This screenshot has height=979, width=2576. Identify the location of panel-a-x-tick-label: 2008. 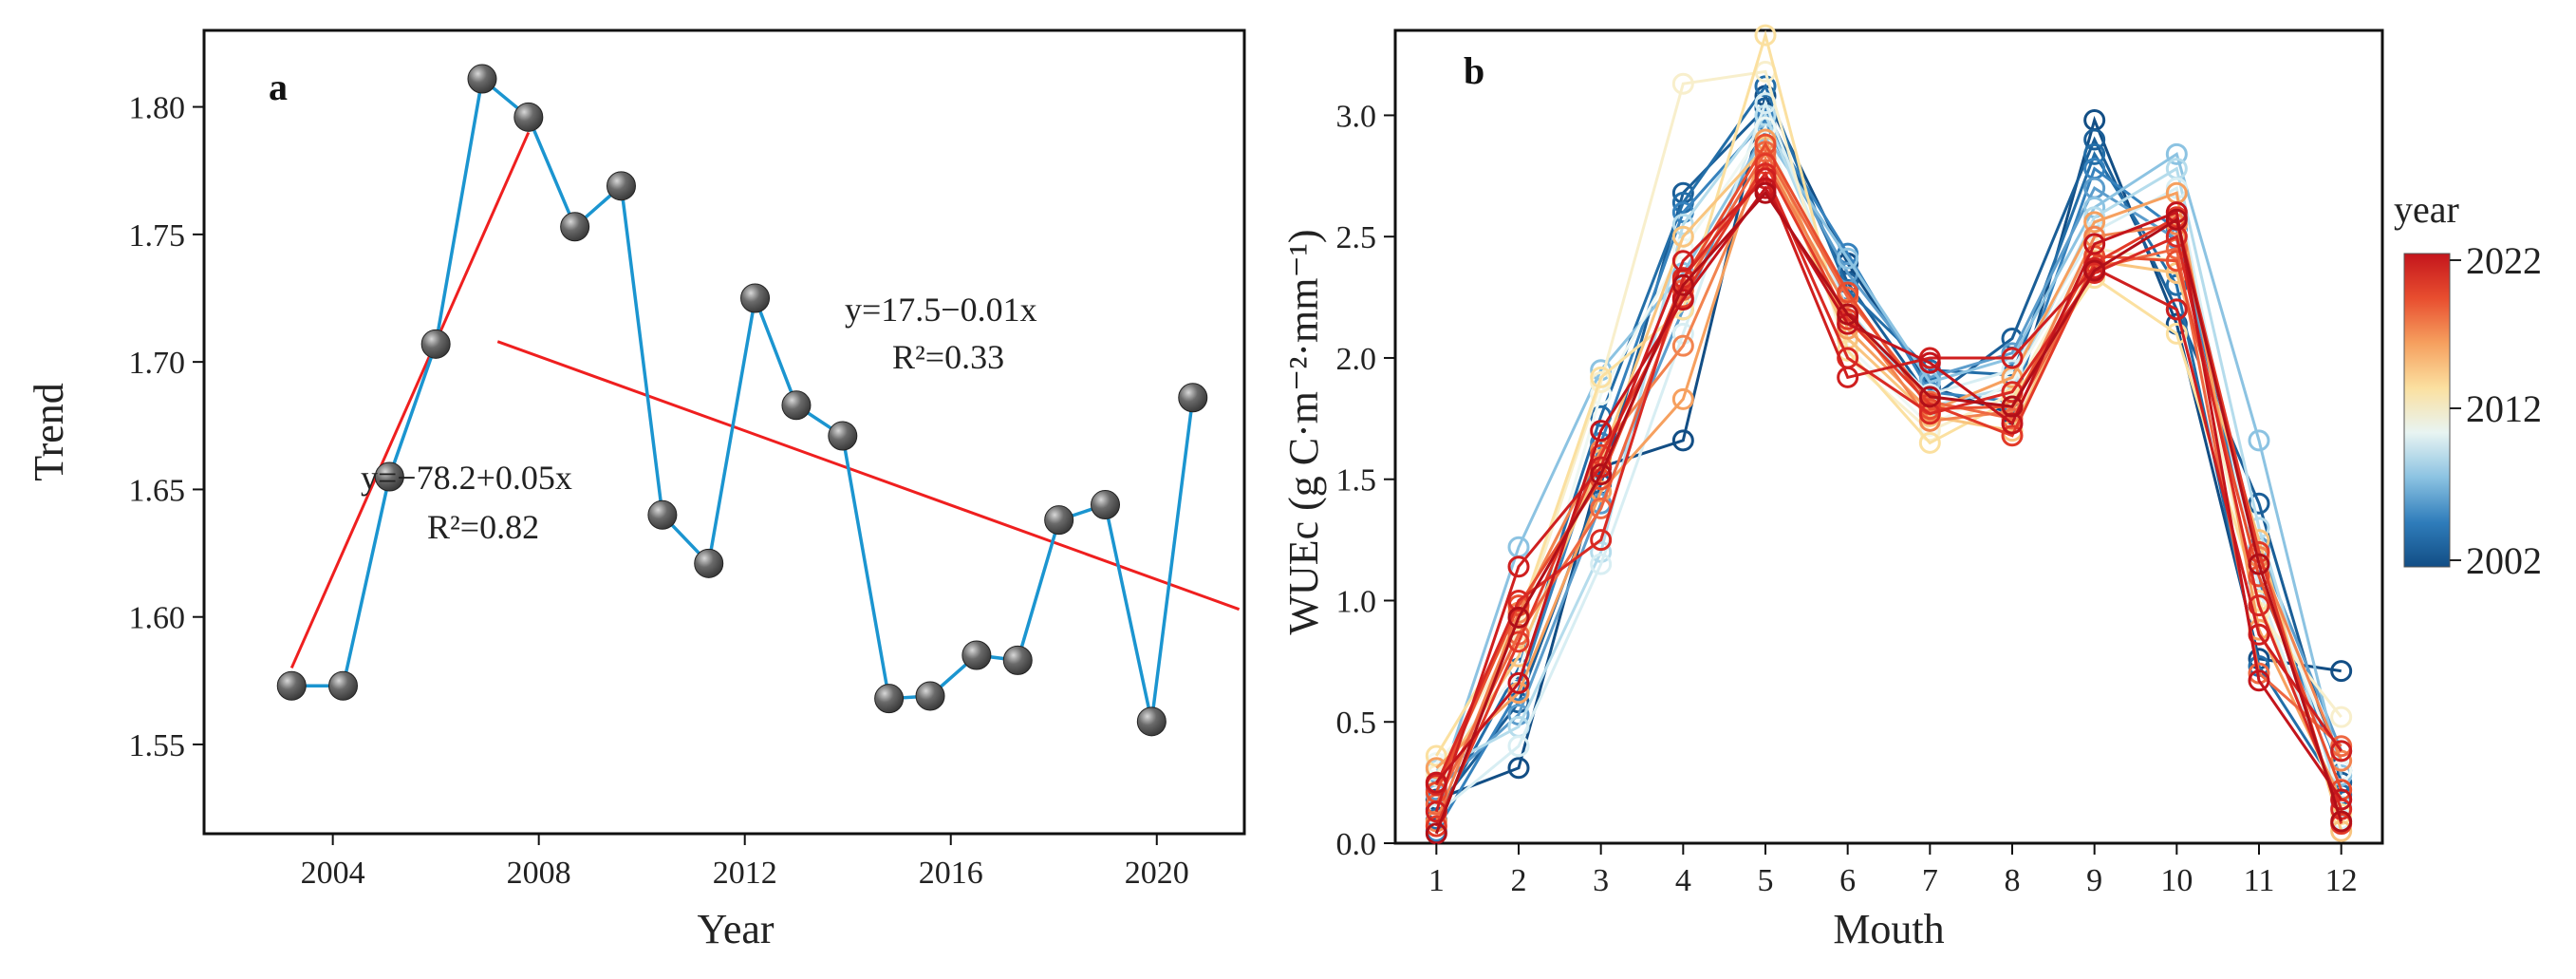
(539, 873).